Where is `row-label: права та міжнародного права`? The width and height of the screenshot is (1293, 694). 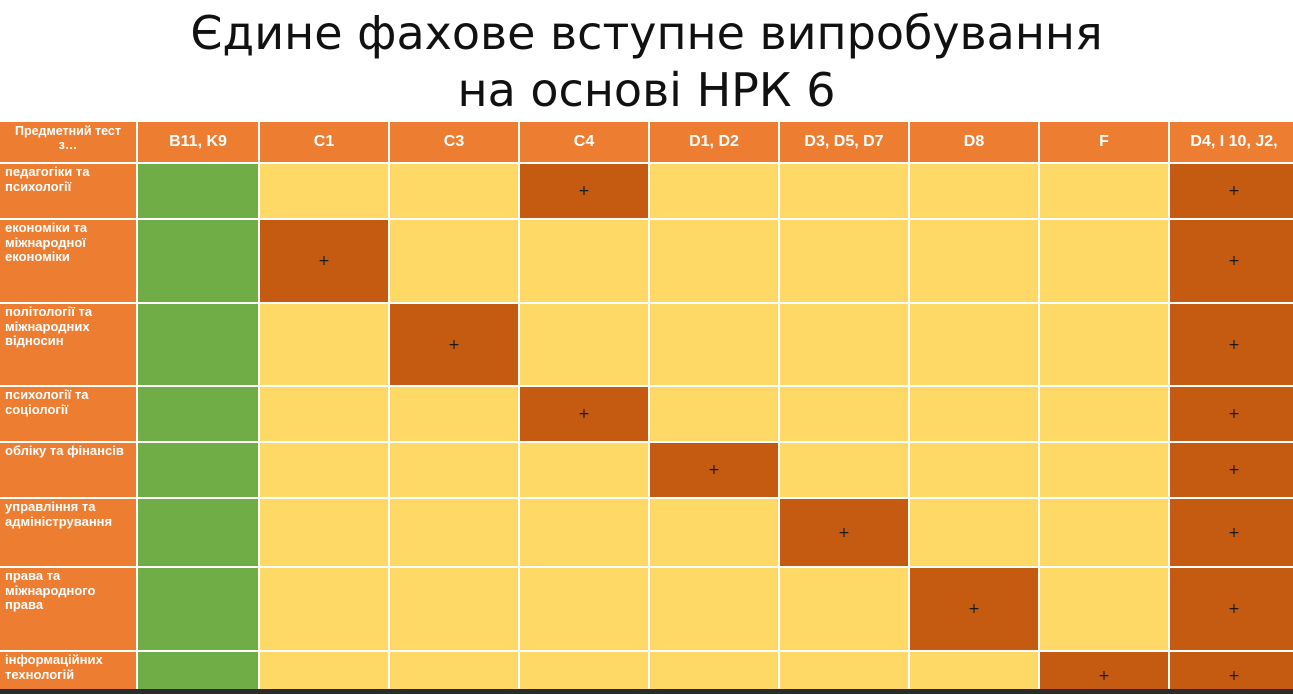 row-label: права та міжнародного права is located at coordinates (69, 610).